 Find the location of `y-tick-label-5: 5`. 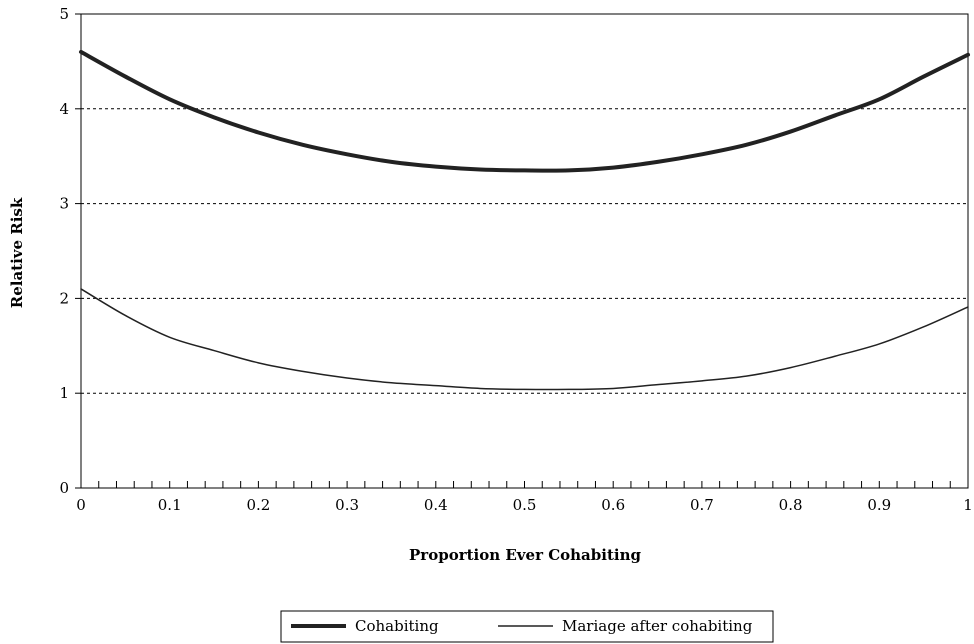

y-tick-label-5: 5 is located at coordinates (64, 14).